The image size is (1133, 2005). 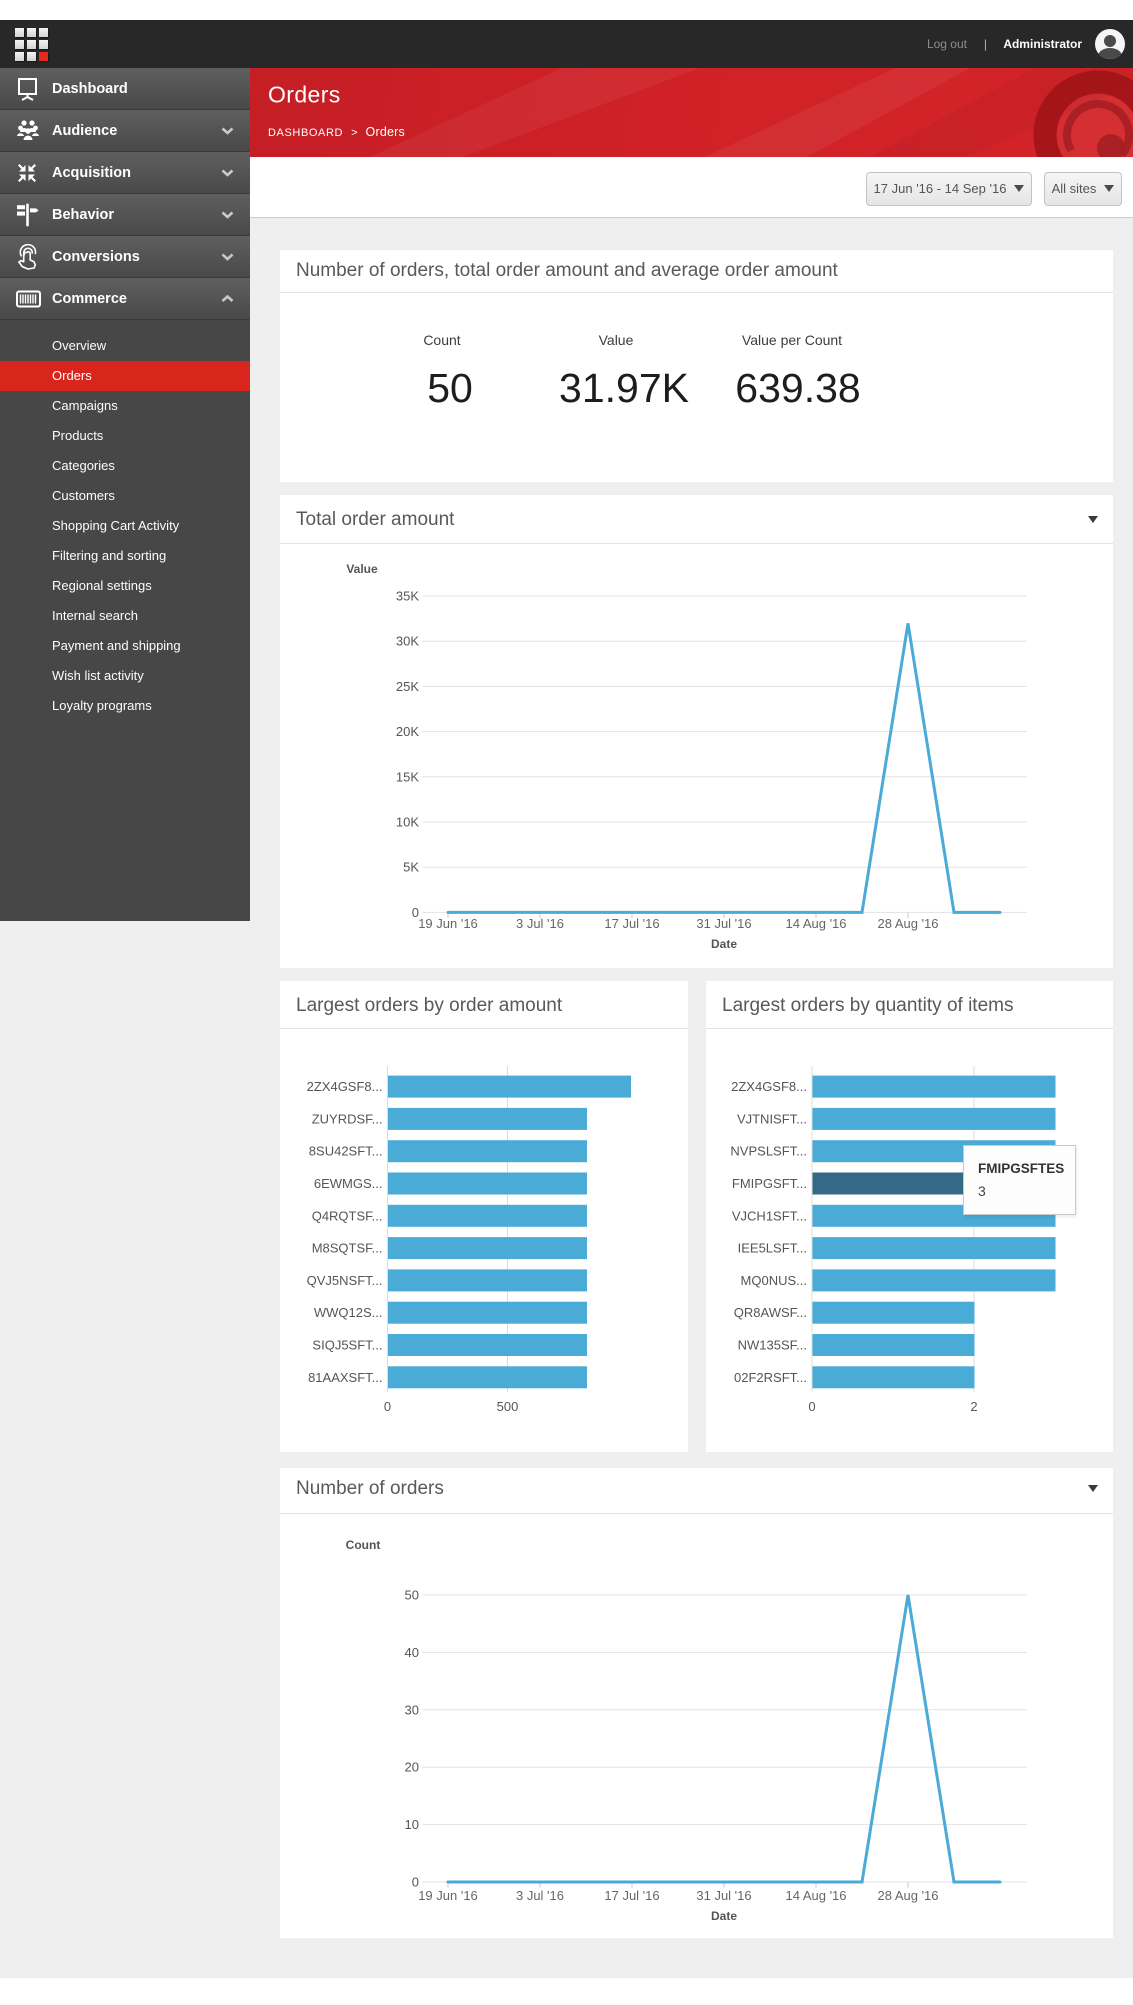 I want to click on svg-text: 20K, so click(x=407, y=731).